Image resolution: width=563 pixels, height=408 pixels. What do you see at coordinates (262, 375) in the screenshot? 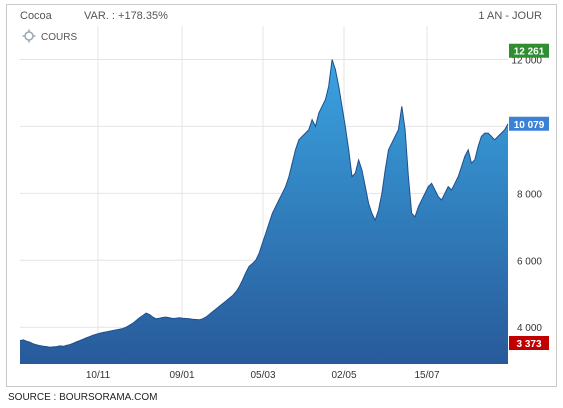
I see `x-tick-label: 05/03` at bounding box center [262, 375].